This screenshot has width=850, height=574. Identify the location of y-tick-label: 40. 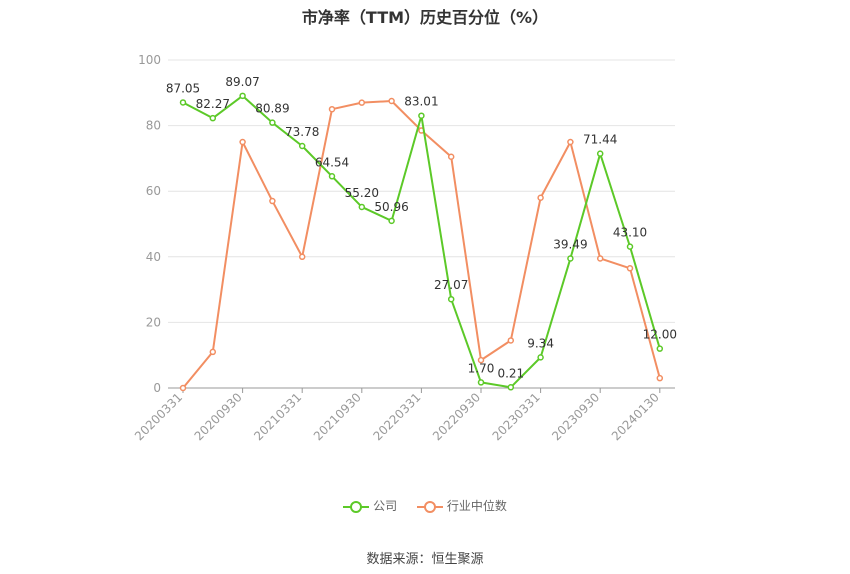
(153, 257).